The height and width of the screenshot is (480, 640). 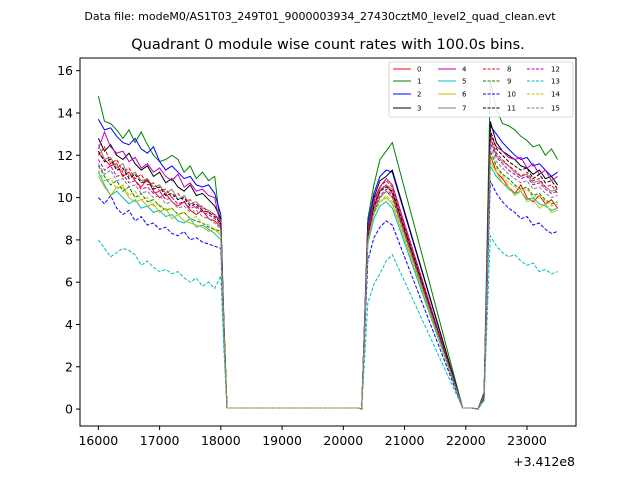 I want to click on x-tick-label: 23000, so click(x=527, y=440).